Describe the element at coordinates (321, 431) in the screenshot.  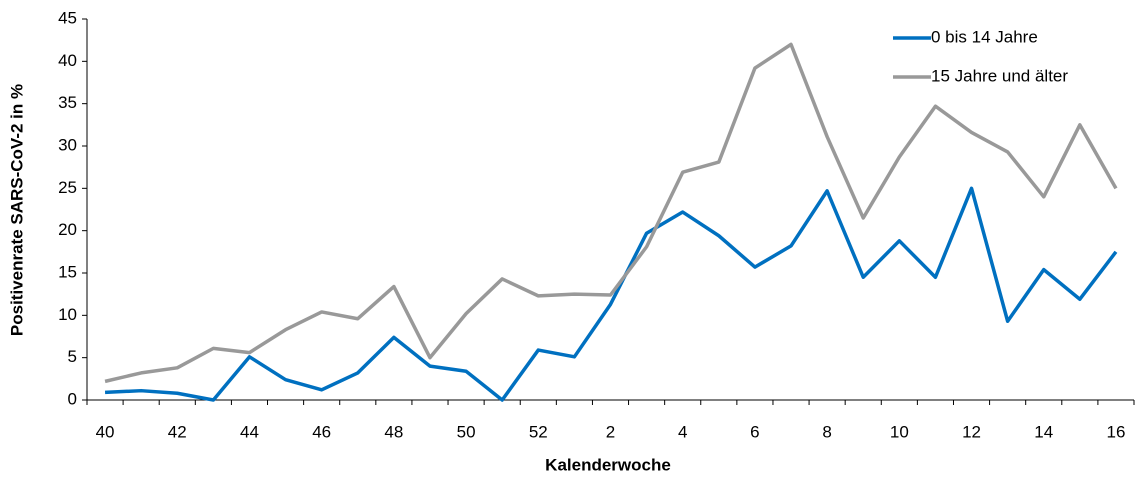
I see `x-tick-label: 46` at that location.